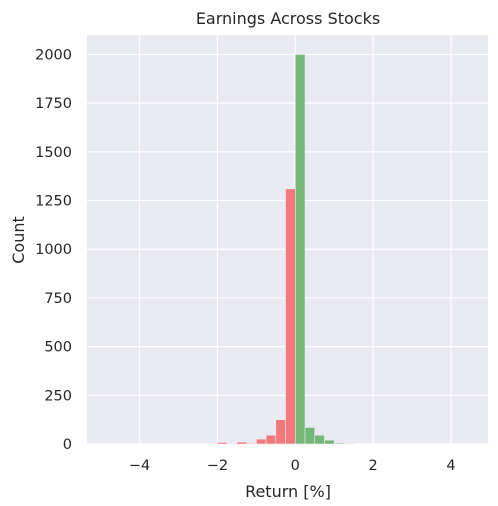 This screenshot has height=506, width=498. I want to click on y-tick-label: 0, so click(67, 445).